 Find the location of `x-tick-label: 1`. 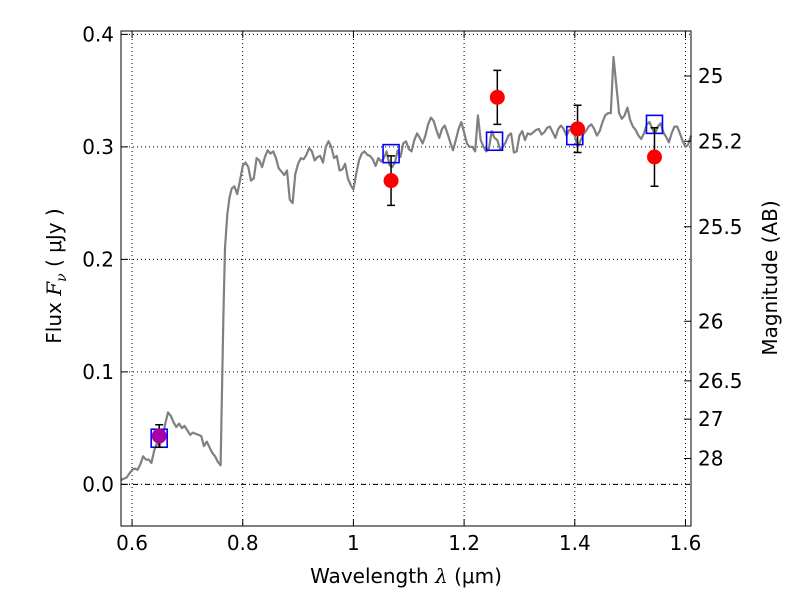

x-tick-label: 1 is located at coordinates (353, 543).